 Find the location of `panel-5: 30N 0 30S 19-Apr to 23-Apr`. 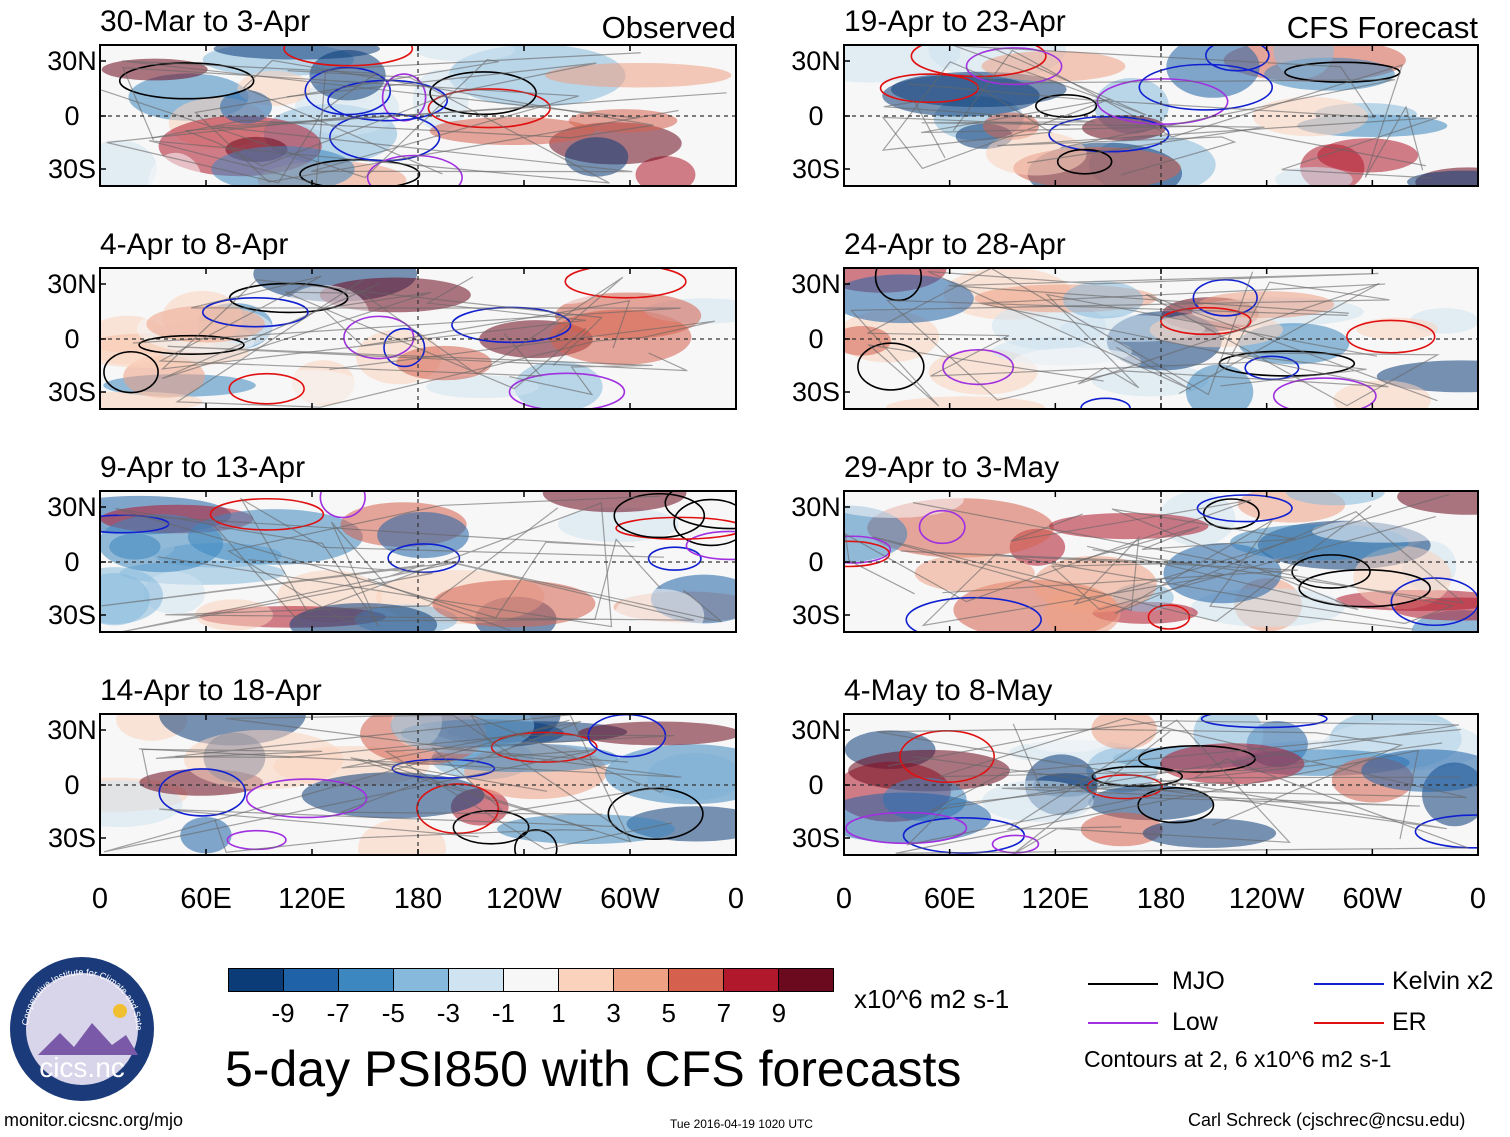

panel-5: 30N 0 30S 19-Apr to 23-Apr is located at coordinates (1135, 96).